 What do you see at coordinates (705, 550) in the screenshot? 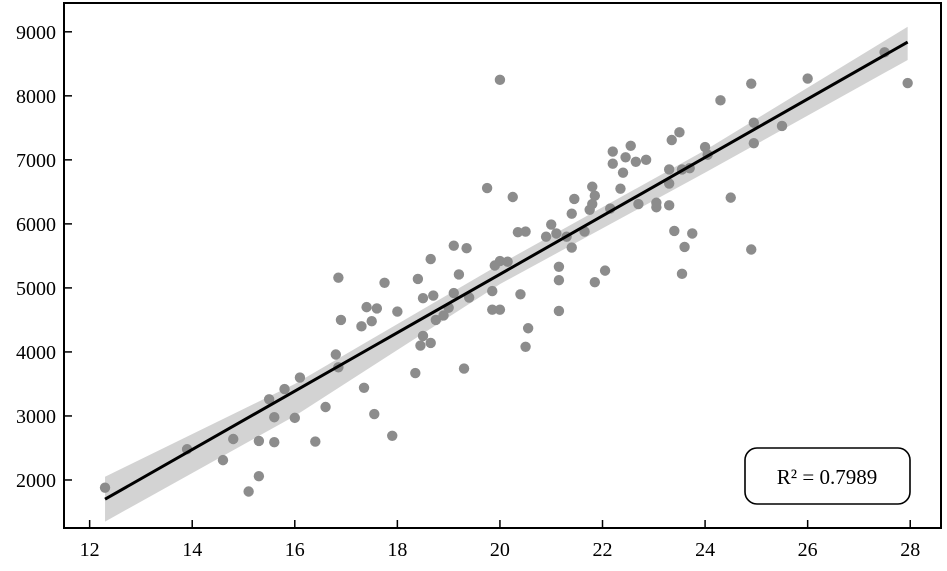
I see `x-tick-label: 24` at bounding box center [705, 550].